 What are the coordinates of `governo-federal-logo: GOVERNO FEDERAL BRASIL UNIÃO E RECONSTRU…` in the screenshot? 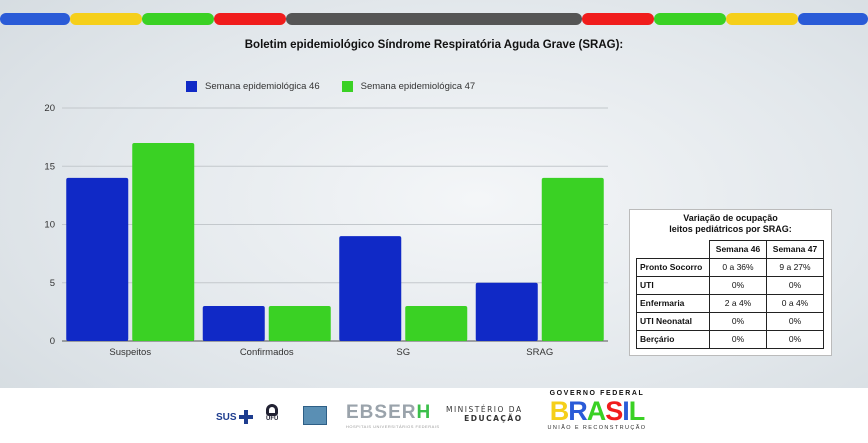 It's located at (597, 410).